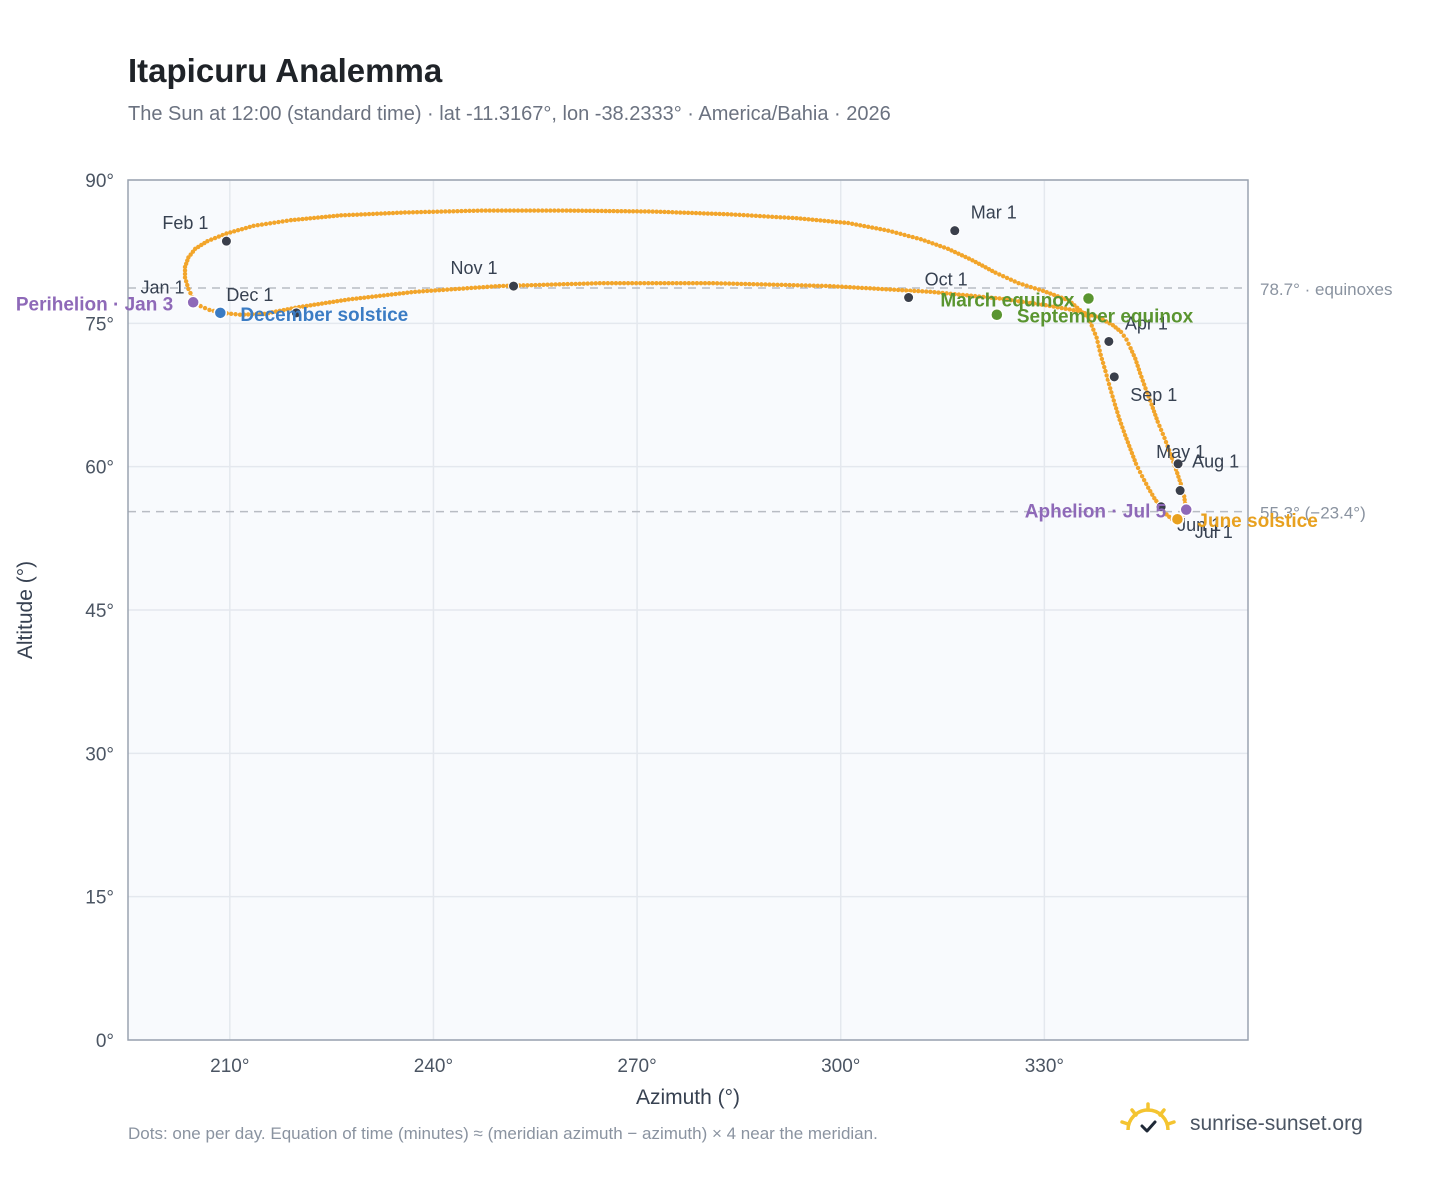  What do you see at coordinates (1270, 1124) in the screenshot?
I see `brand: sunrise-sunset.org` at bounding box center [1270, 1124].